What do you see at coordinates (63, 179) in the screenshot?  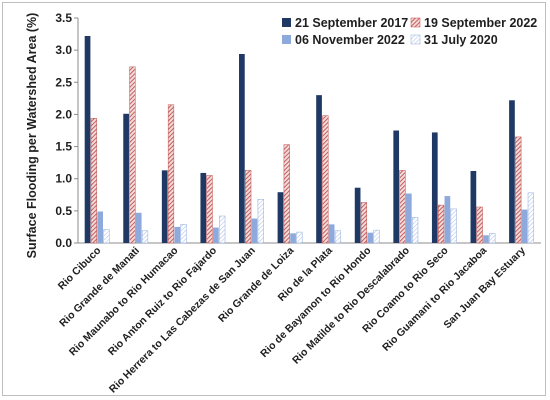 I see `y-tick-label: 1.0` at bounding box center [63, 179].